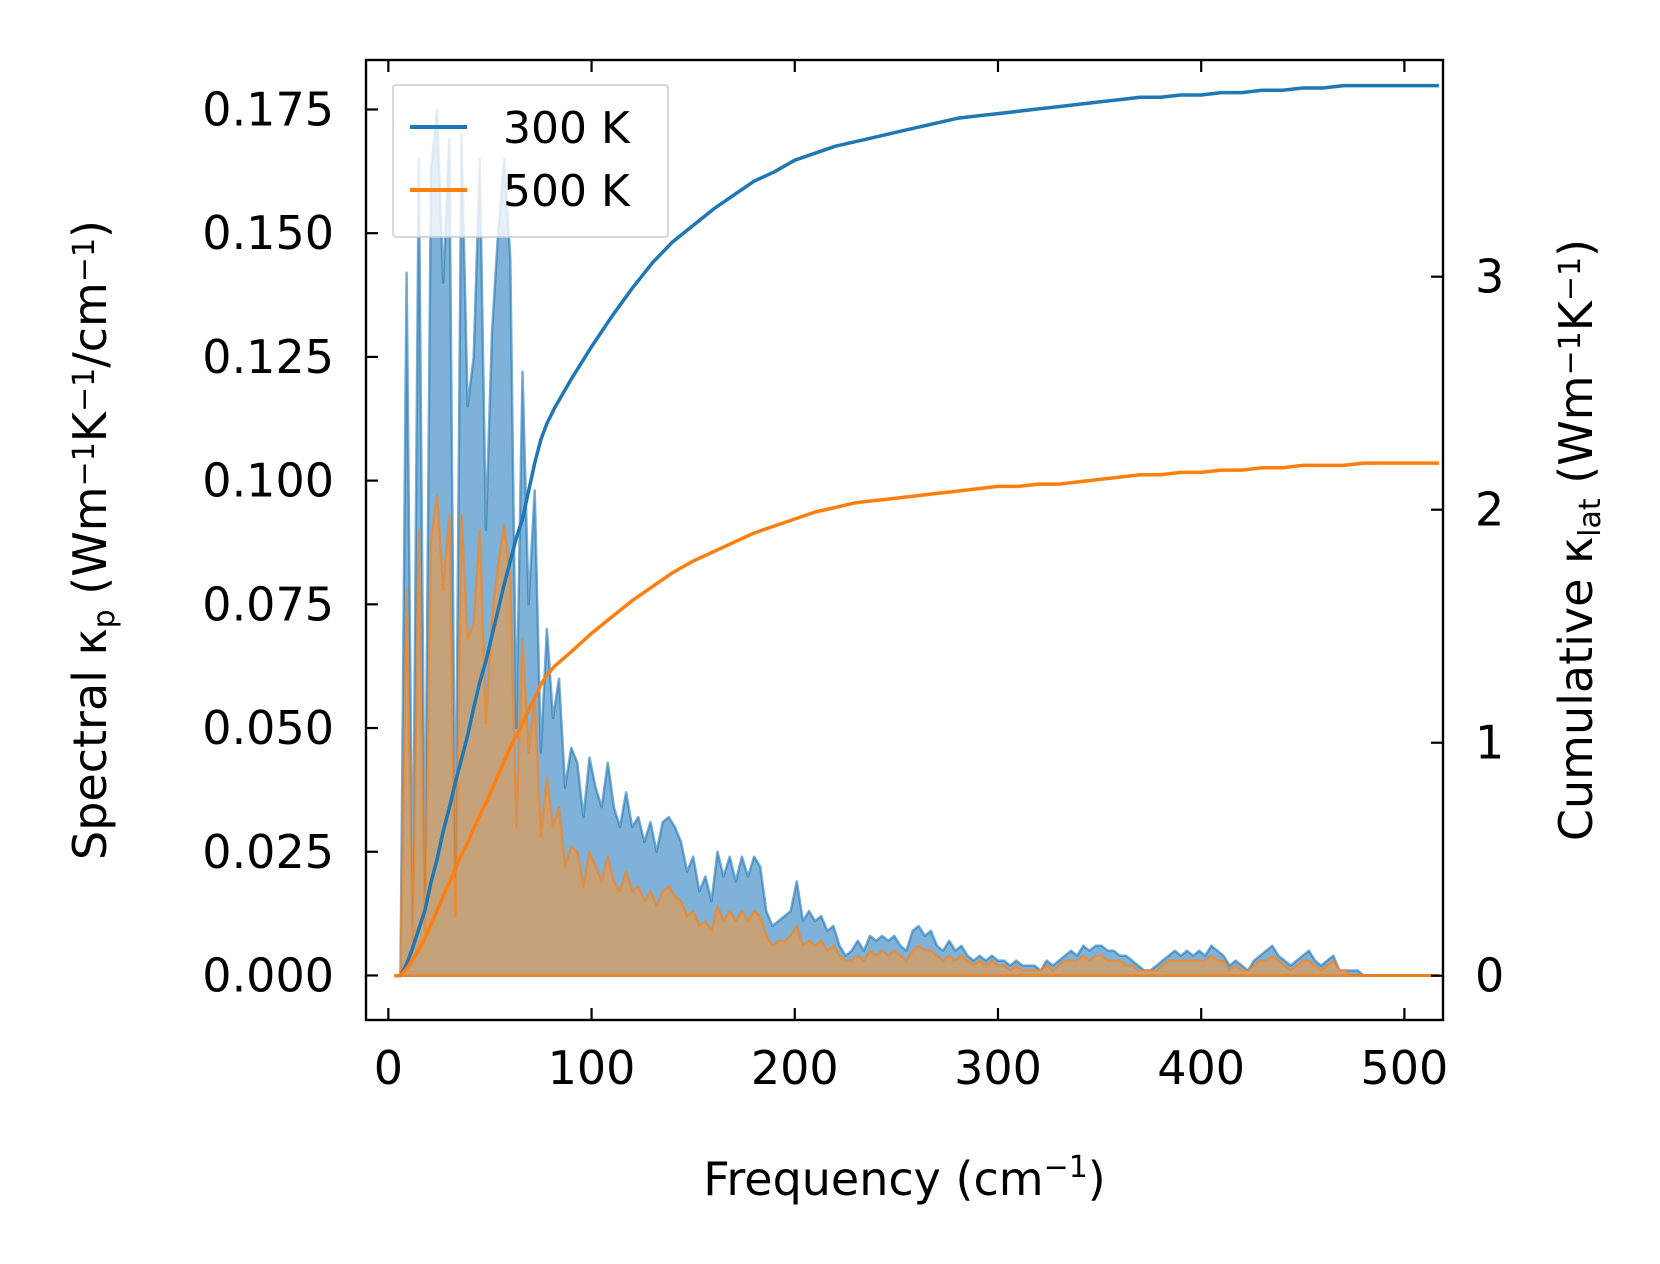 This screenshot has width=1660, height=1264. Describe the element at coordinates (1489, 743) in the screenshot. I see `y-right-tick-label: 1` at that location.